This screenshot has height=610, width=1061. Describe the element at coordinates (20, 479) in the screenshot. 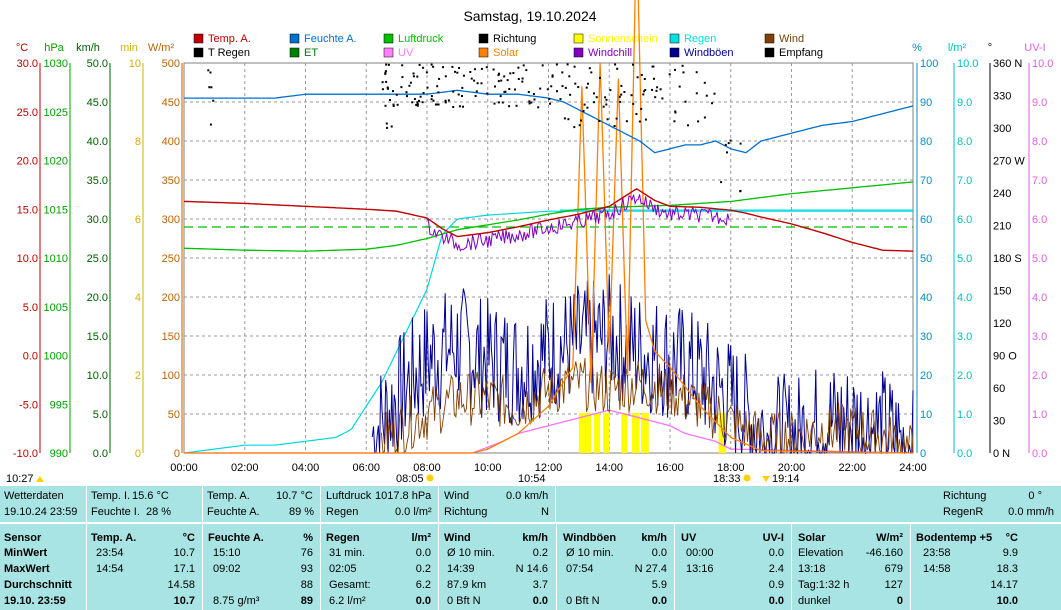

I see `moonrise-label: 10:27` at that location.